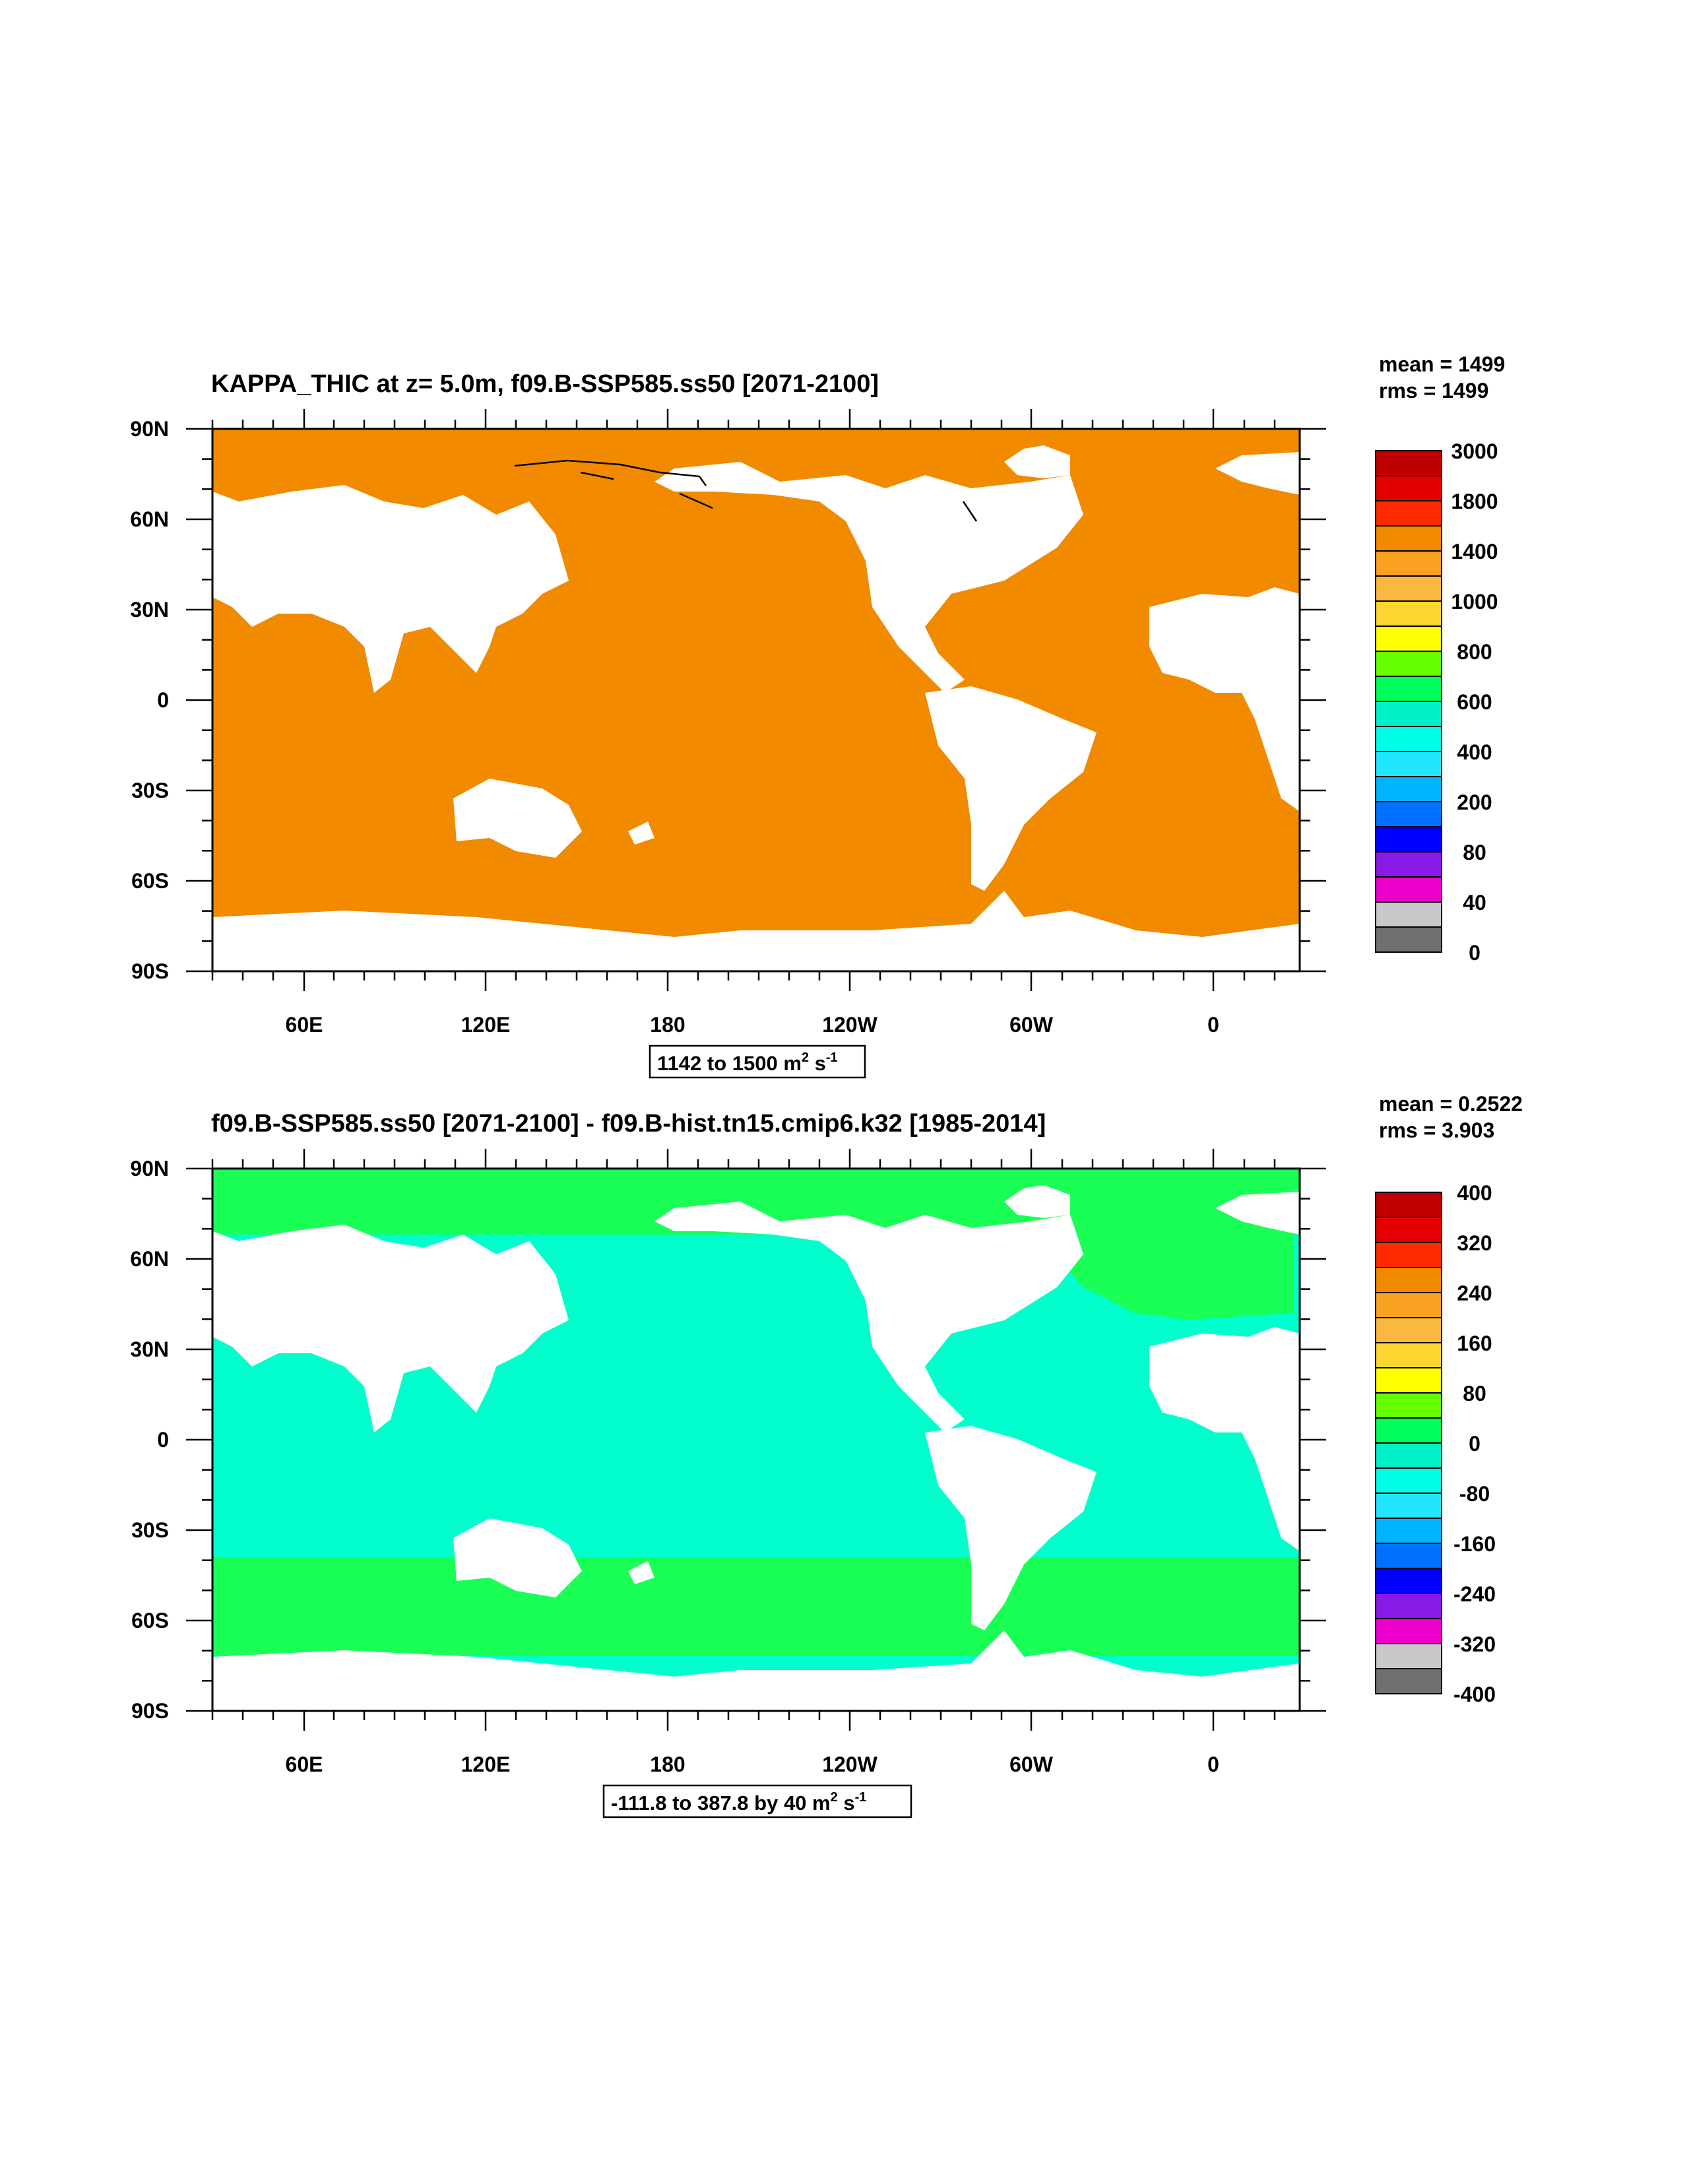 Image resolution: width=1689 pixels, height=2184 pixels. What do you see at coordinates (1474, 1293) in the screenshot?
I see `colorbar-label: 240` at bounding box center [1474, 1293].